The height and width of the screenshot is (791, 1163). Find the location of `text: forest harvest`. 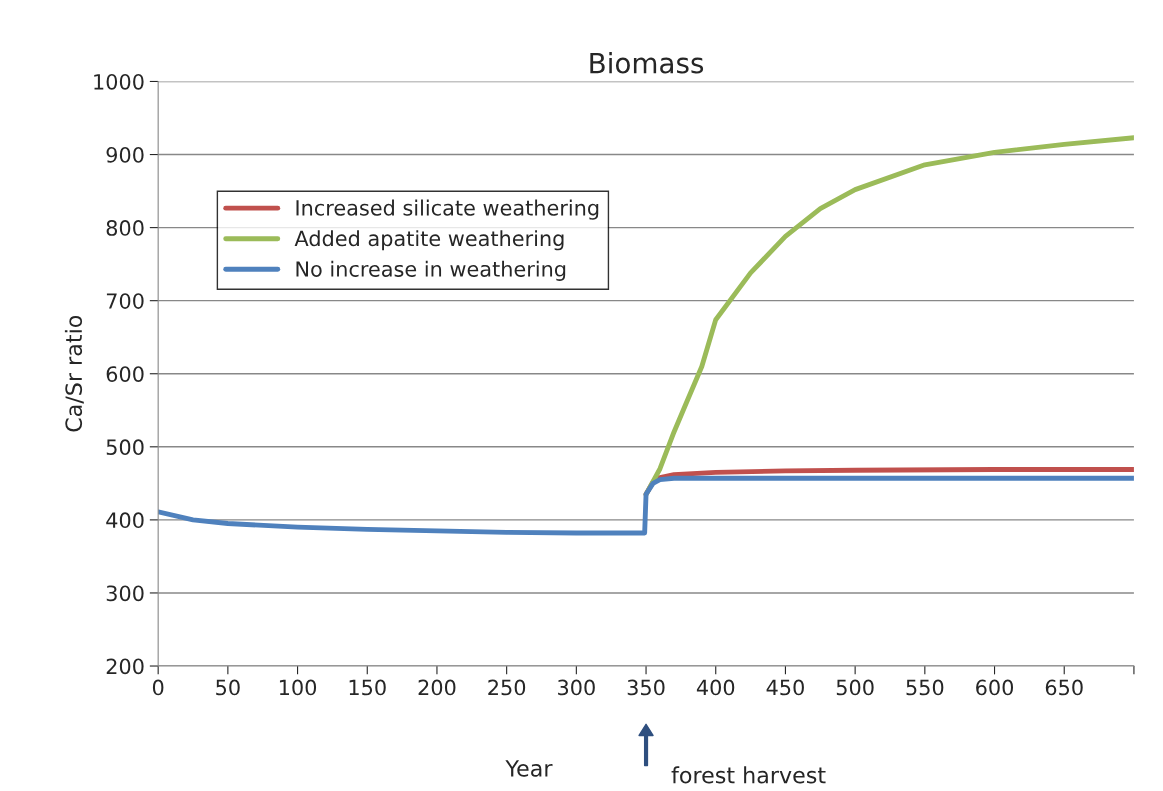

text: forest harvest is located at coordinates (748, 775).